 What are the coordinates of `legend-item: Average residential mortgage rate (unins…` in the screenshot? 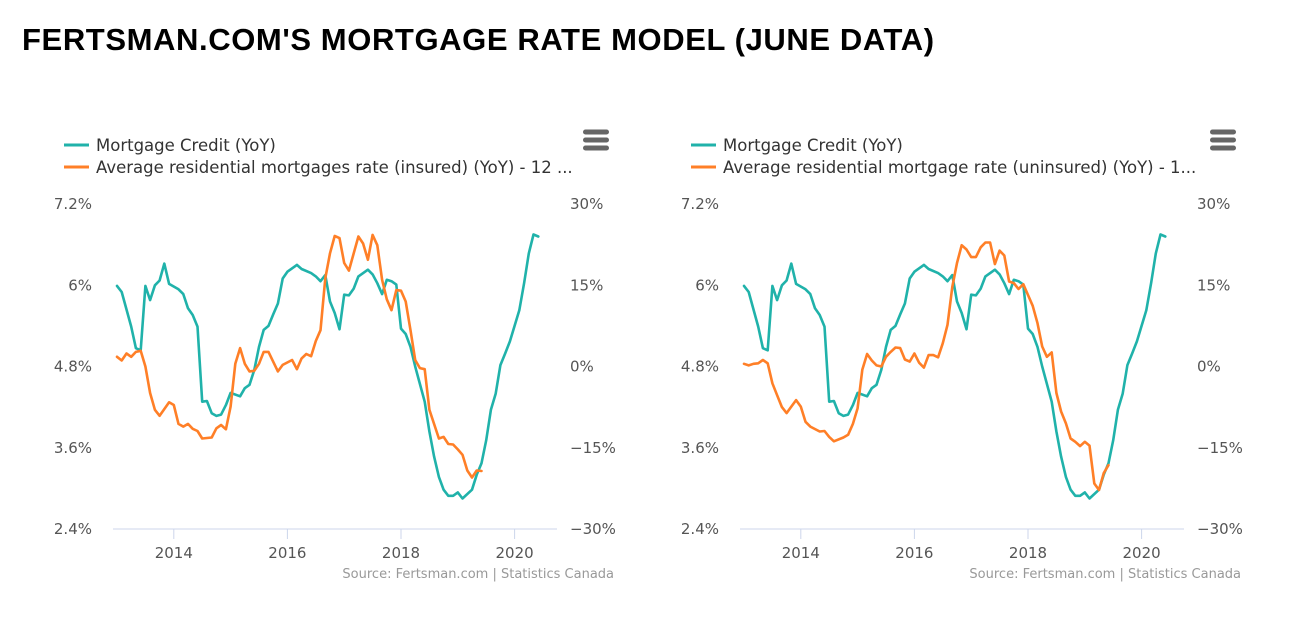 It's located at (943, 167).